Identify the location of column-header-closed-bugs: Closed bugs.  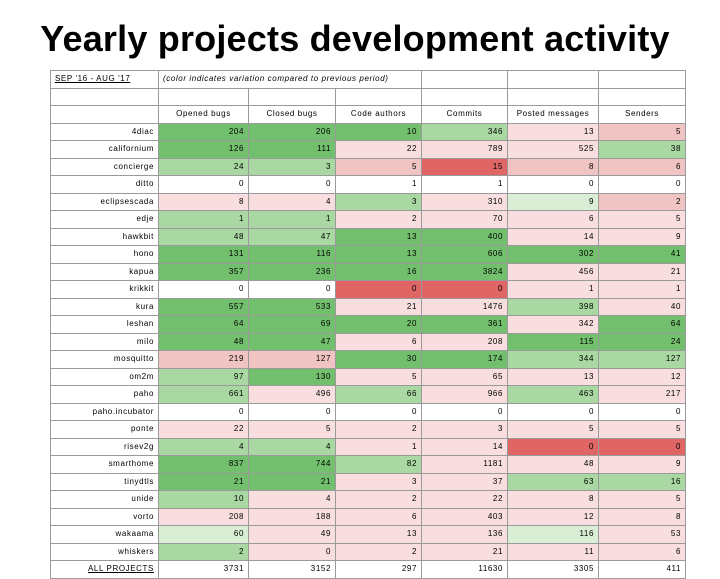
(292, 114).